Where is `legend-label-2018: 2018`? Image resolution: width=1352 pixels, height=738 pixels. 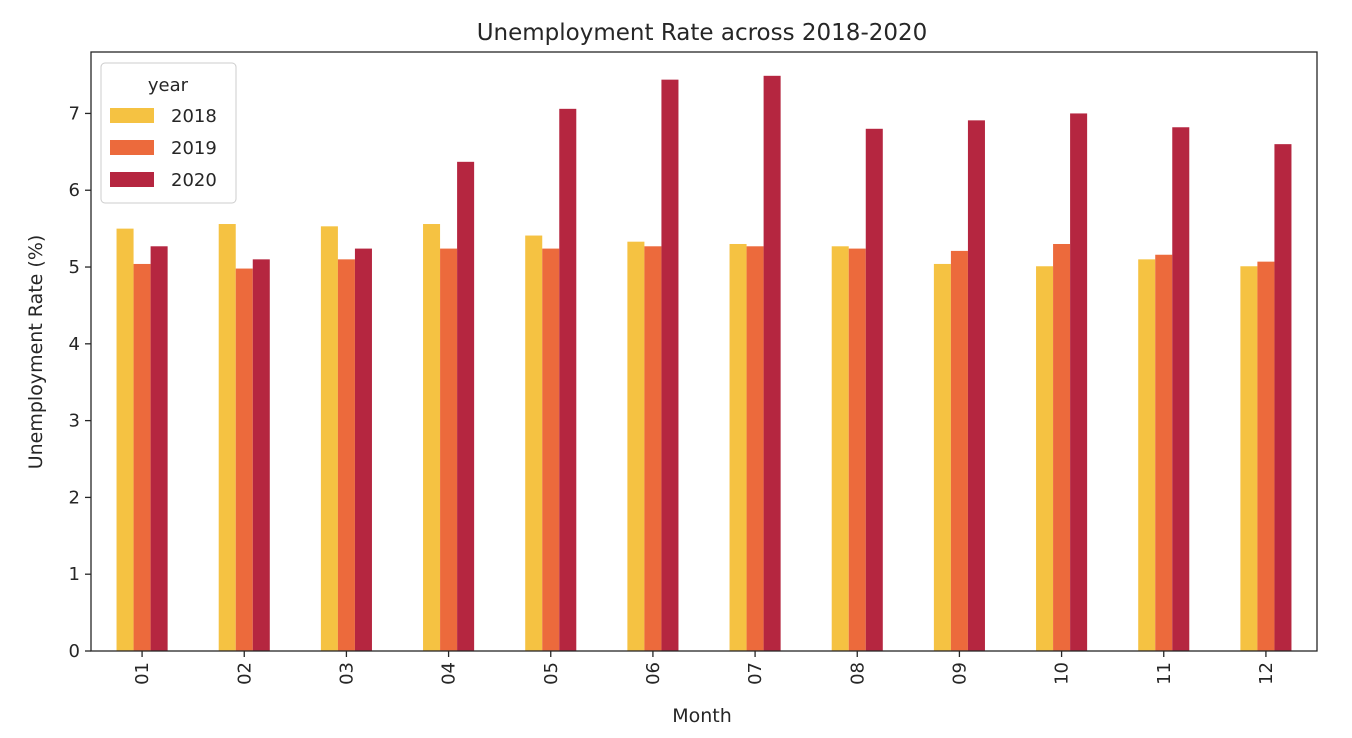
legend-label-2018: 2018 is located at coordinates (194, 116).